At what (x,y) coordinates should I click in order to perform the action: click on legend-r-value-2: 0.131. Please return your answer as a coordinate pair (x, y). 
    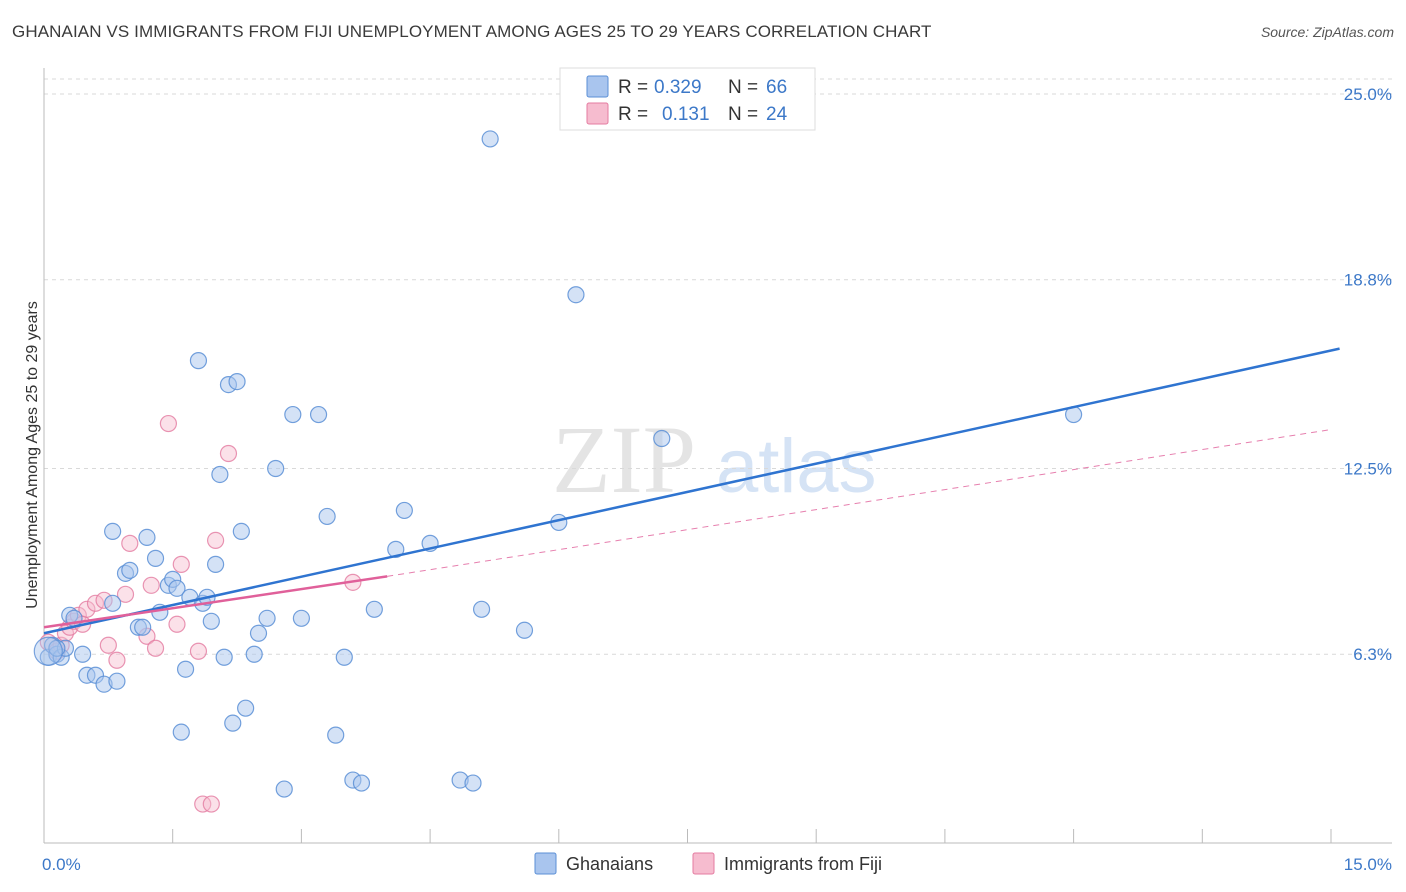
    Looking at the image, I should click on (686, 114).